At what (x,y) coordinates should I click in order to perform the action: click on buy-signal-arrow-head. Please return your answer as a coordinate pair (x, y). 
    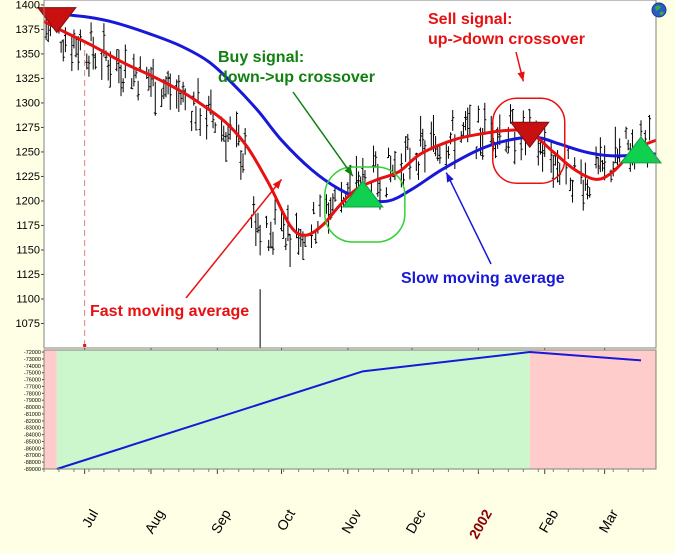
    Looking at the image, I should click on (348, 171).